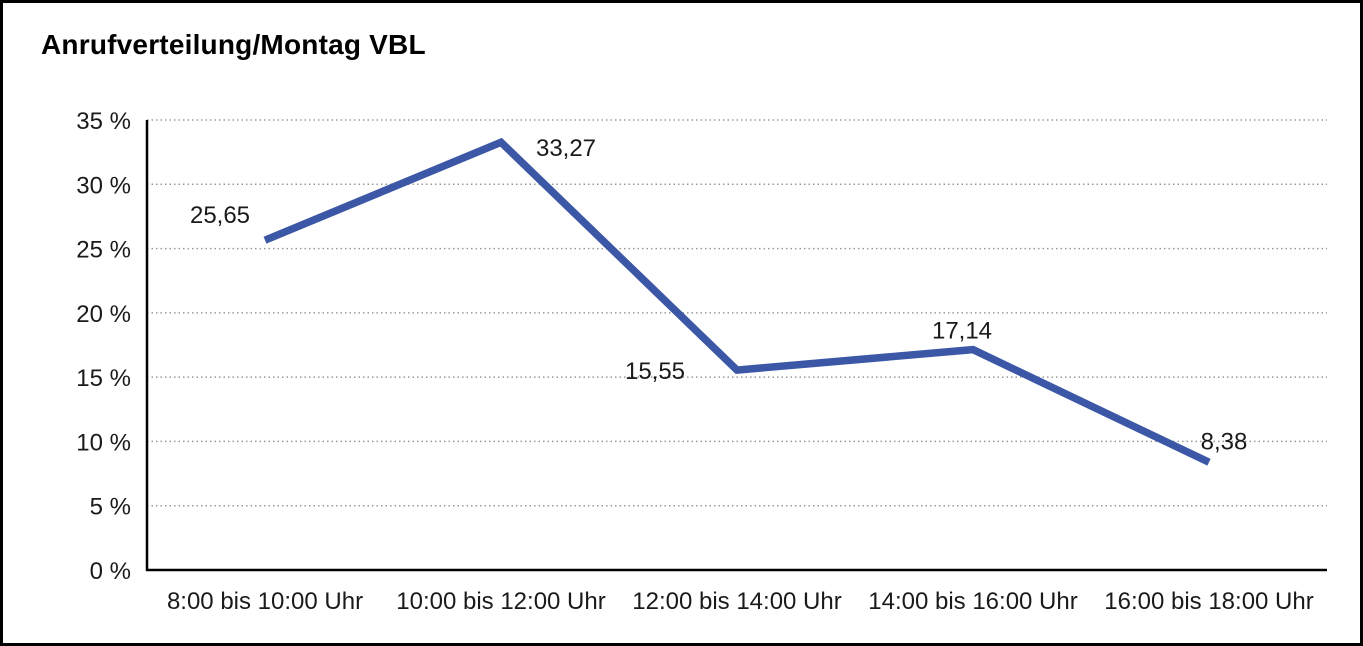 The image size is (1363, 646). I want to click on y-tick-label: 10 %, so click(103, 442).